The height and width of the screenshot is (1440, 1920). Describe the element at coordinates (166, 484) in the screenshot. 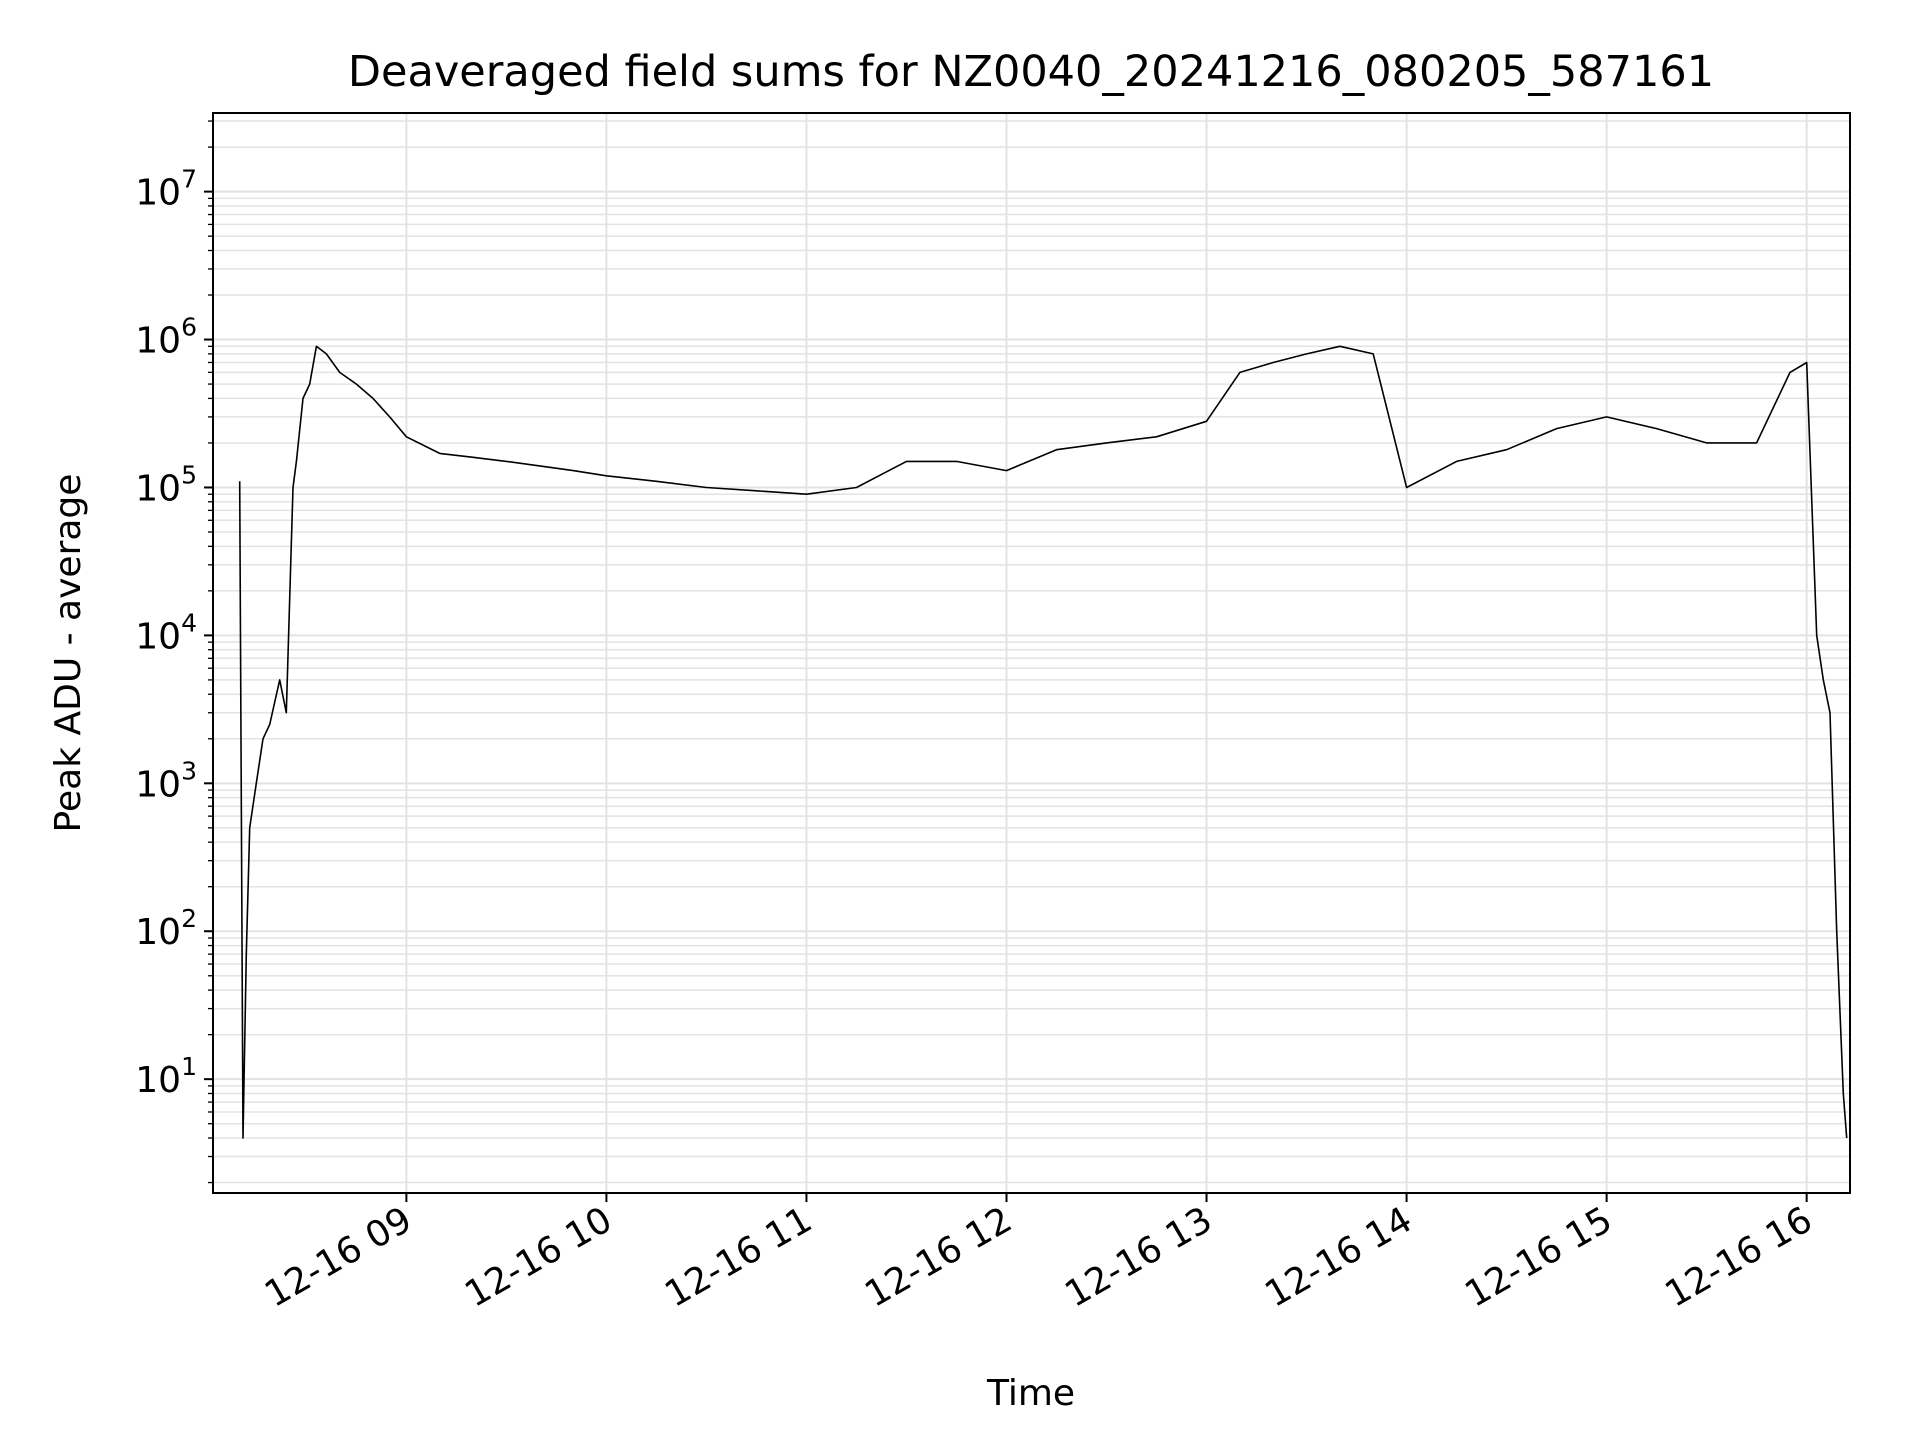

I see `y-tick-label: 10⁵` at that location.